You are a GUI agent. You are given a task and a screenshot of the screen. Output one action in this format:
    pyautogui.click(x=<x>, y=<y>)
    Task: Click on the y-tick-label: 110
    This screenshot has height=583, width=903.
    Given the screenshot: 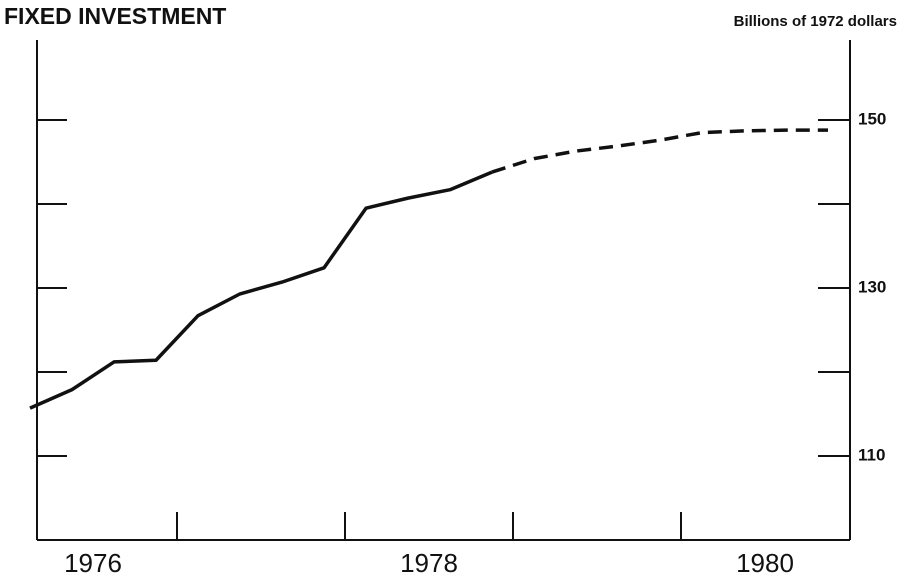 What is the action you would take?
    pyautogui.click(x=871, y=454)
    